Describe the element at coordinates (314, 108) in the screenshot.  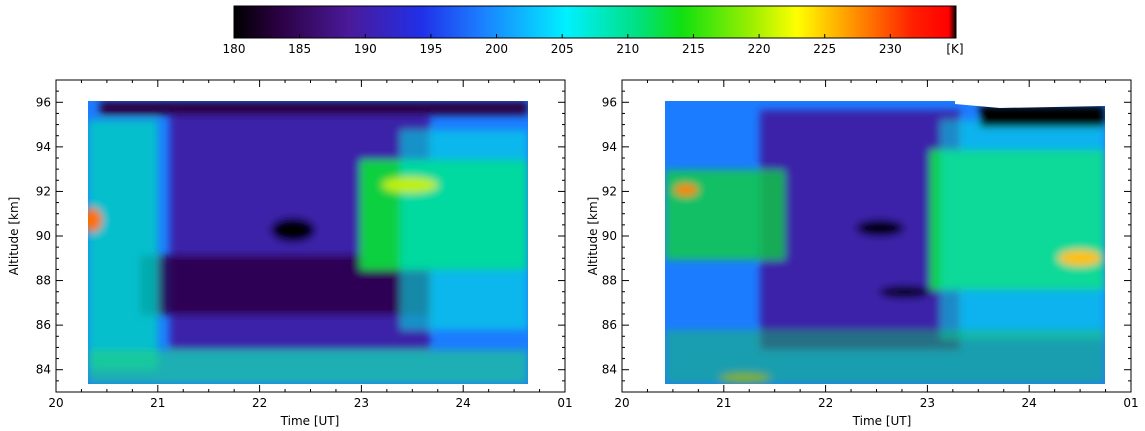
I see `region-cold-top-left` at that location.